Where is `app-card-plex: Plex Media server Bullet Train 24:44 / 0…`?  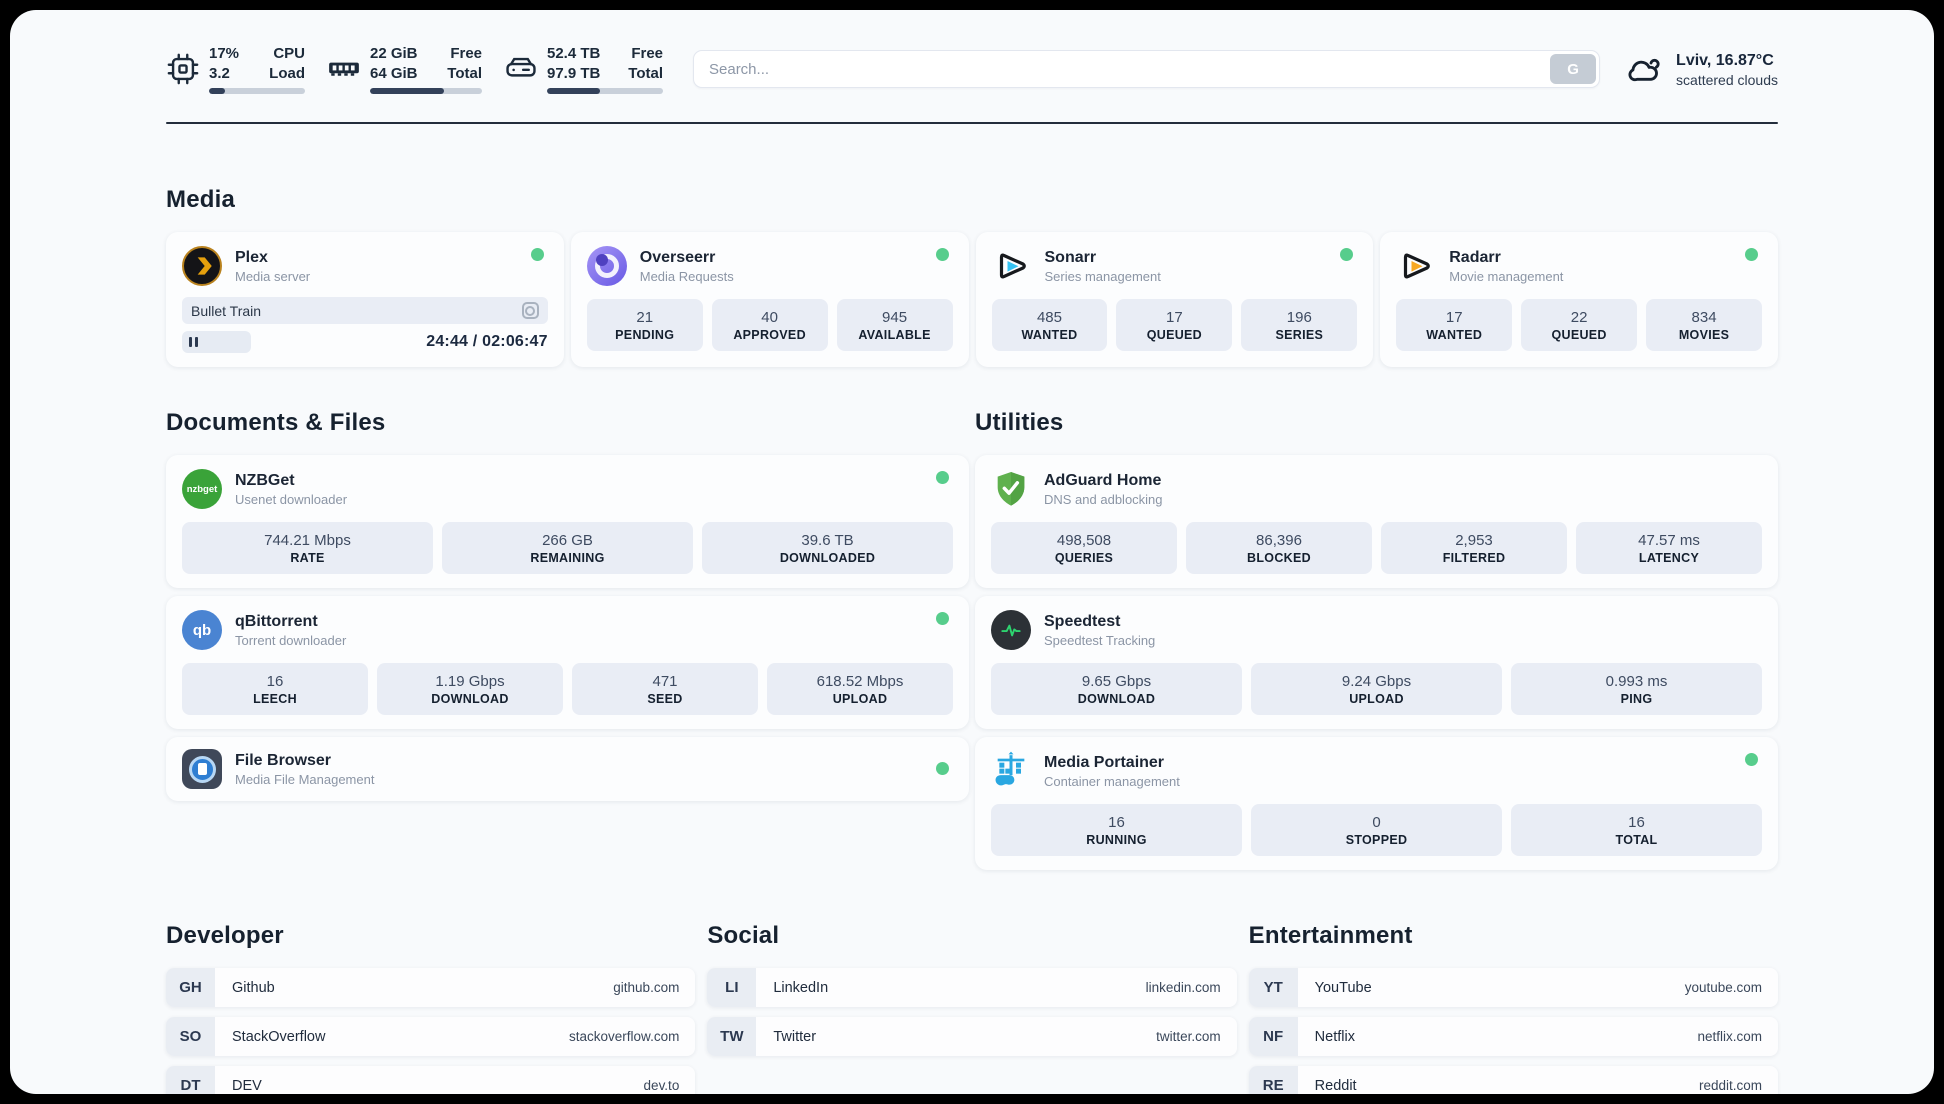 app-card-plex: Plex Media server Bullet Train 24:44 / 0… is located at coordinates (365, 299).